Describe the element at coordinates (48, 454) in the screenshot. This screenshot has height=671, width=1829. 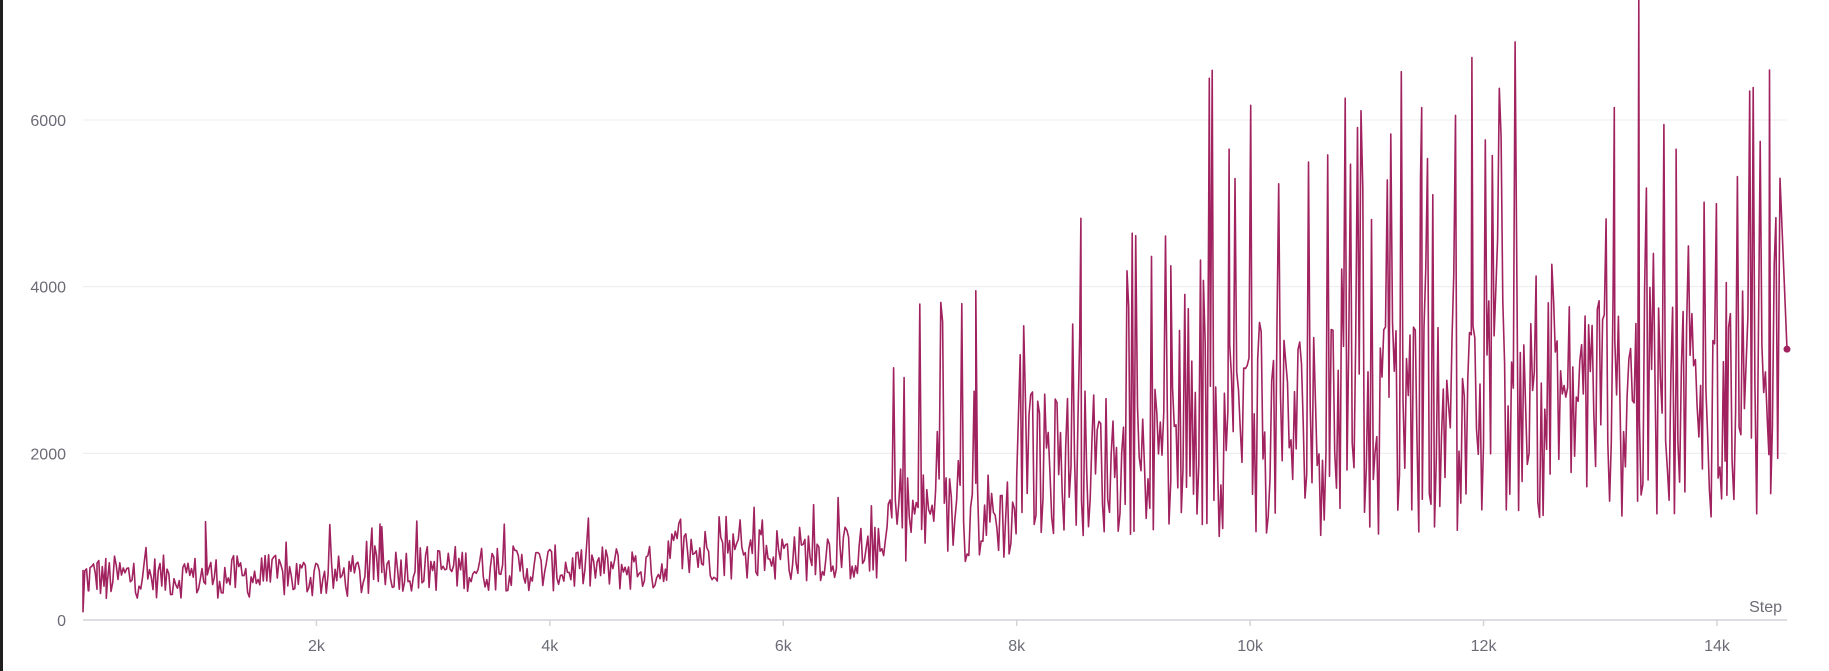
I see `y-tick-label: 2000` at that location.